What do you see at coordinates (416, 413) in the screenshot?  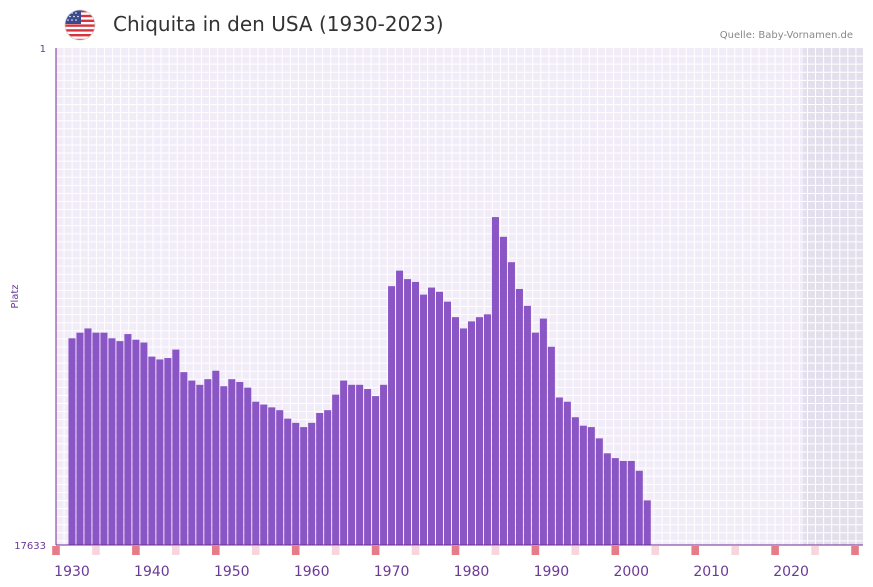 I see `bar-1973: 1973: 8300` at bounding box center [416, 413].